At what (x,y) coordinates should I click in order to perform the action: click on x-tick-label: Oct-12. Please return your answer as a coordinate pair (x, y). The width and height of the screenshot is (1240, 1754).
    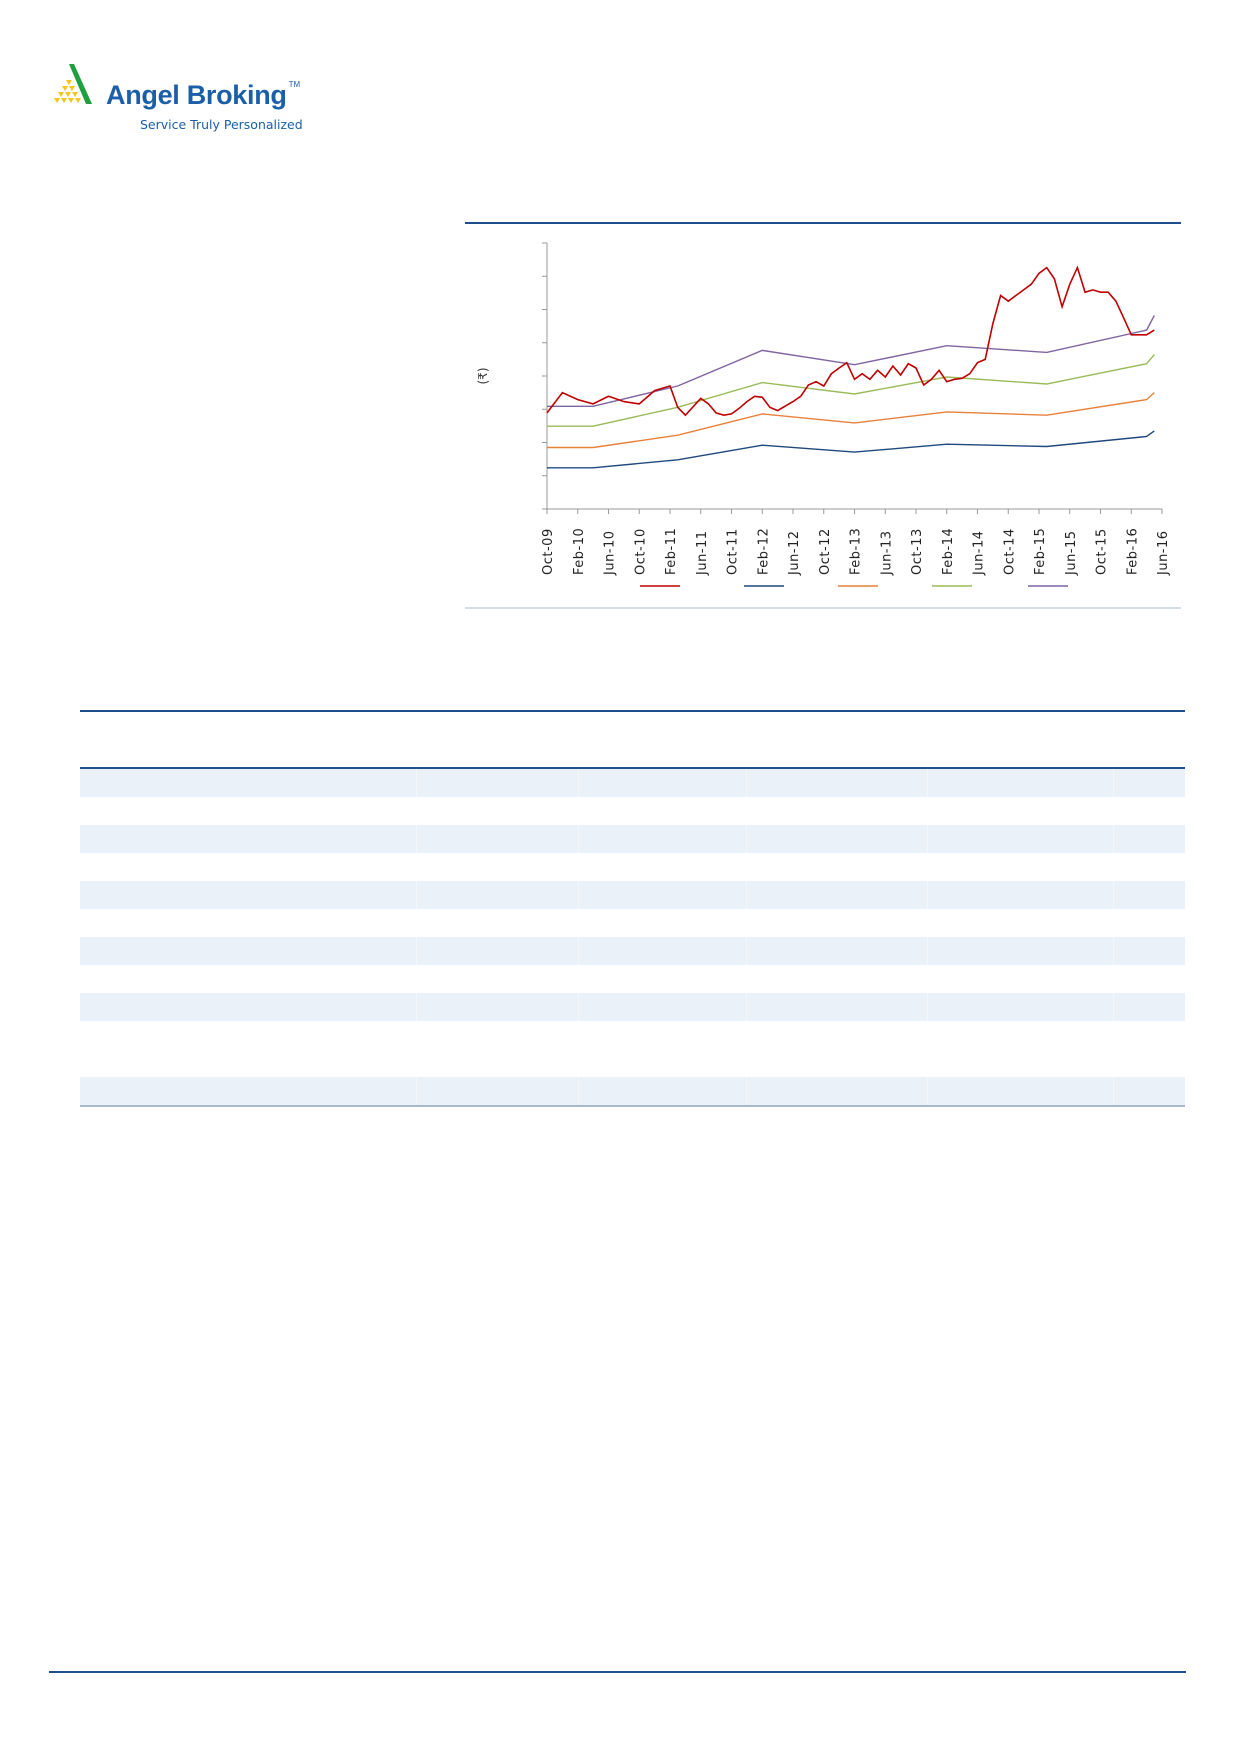
    Looking at the image, I should click on (825, 551).